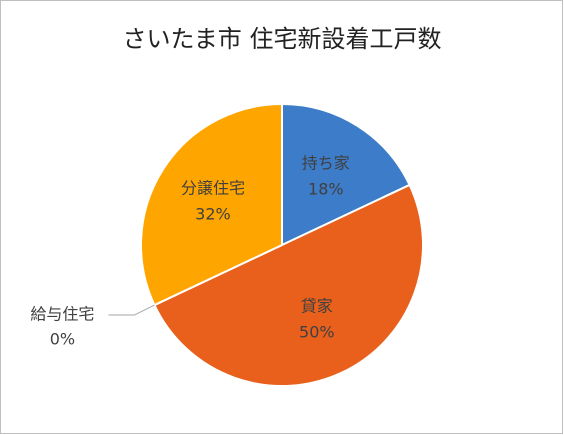 The width and height of the screenshot is (564, 435). Describe the element at coordinates (317, 305) in the screenshot. I see `data-label-category: 貸家` at that location.